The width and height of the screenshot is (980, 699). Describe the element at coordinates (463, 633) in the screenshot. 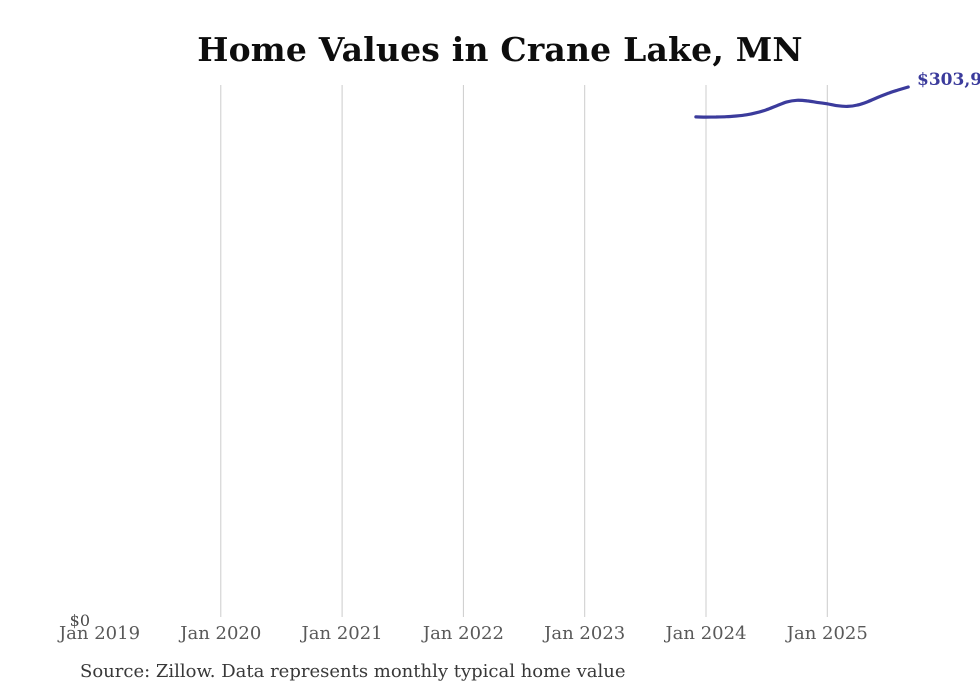

I see `x-axis-tick-label: Jan 2022` at that location.